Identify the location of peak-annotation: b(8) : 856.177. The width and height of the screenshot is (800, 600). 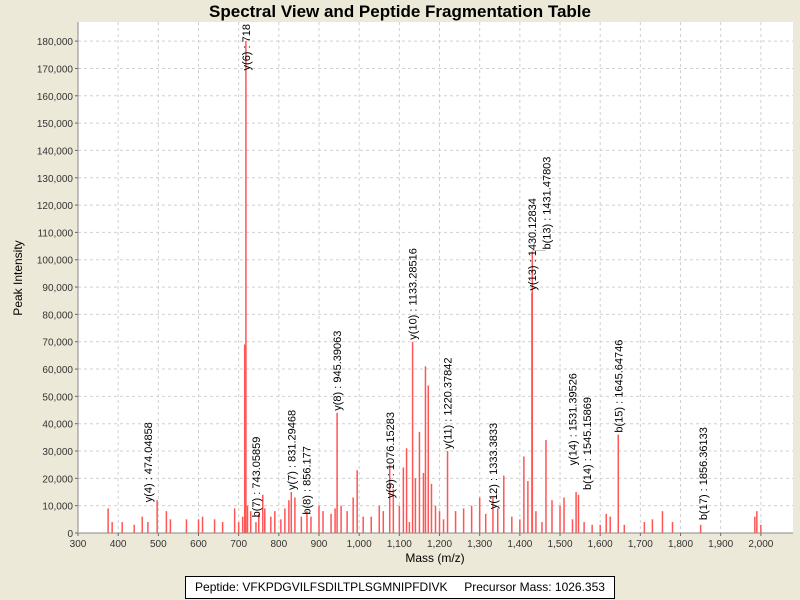
(307, 480).